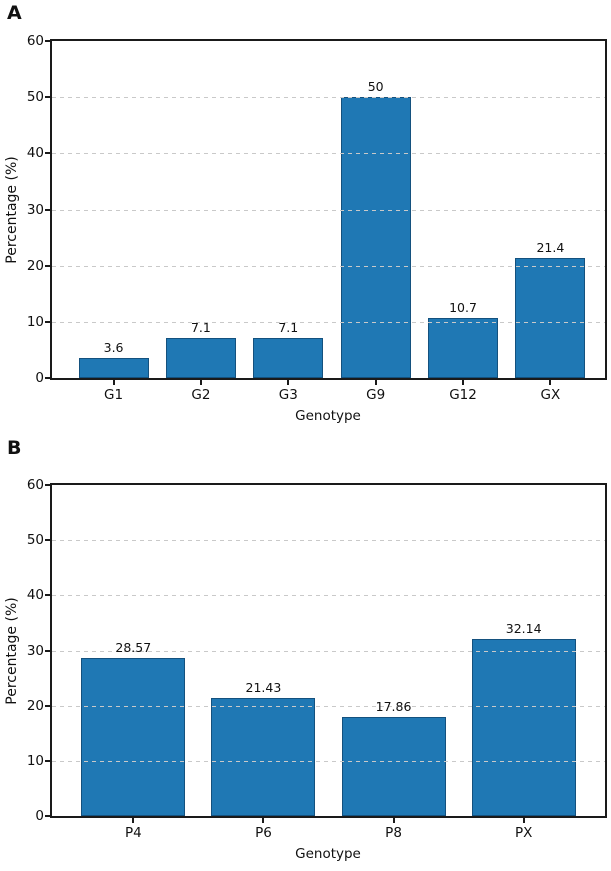  Describe the element at coordinates (375, 237) in the screenshot. I see `bar-G9` at that location.